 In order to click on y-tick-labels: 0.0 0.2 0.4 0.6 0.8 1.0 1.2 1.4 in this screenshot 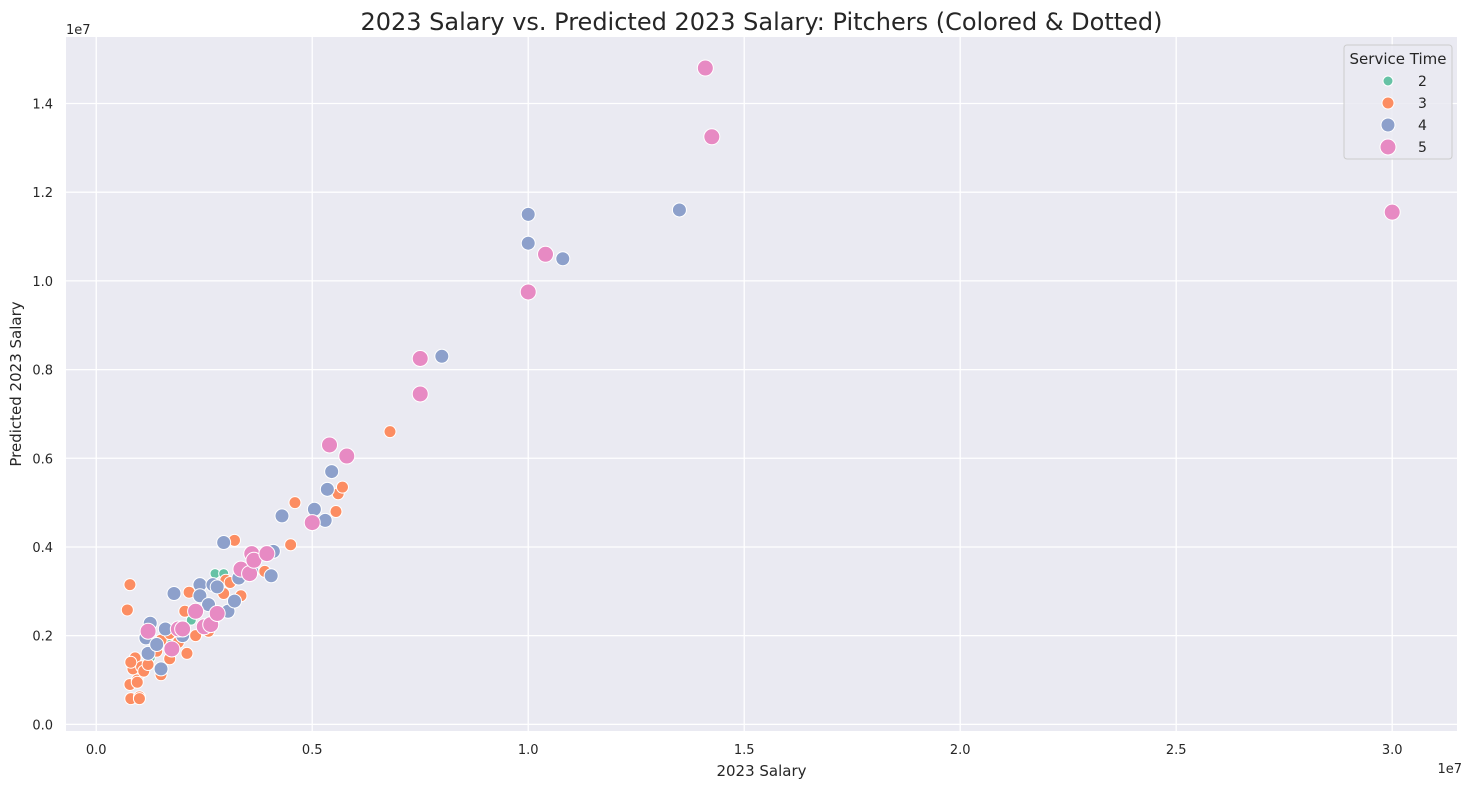, I will do `click(42, 416)`.